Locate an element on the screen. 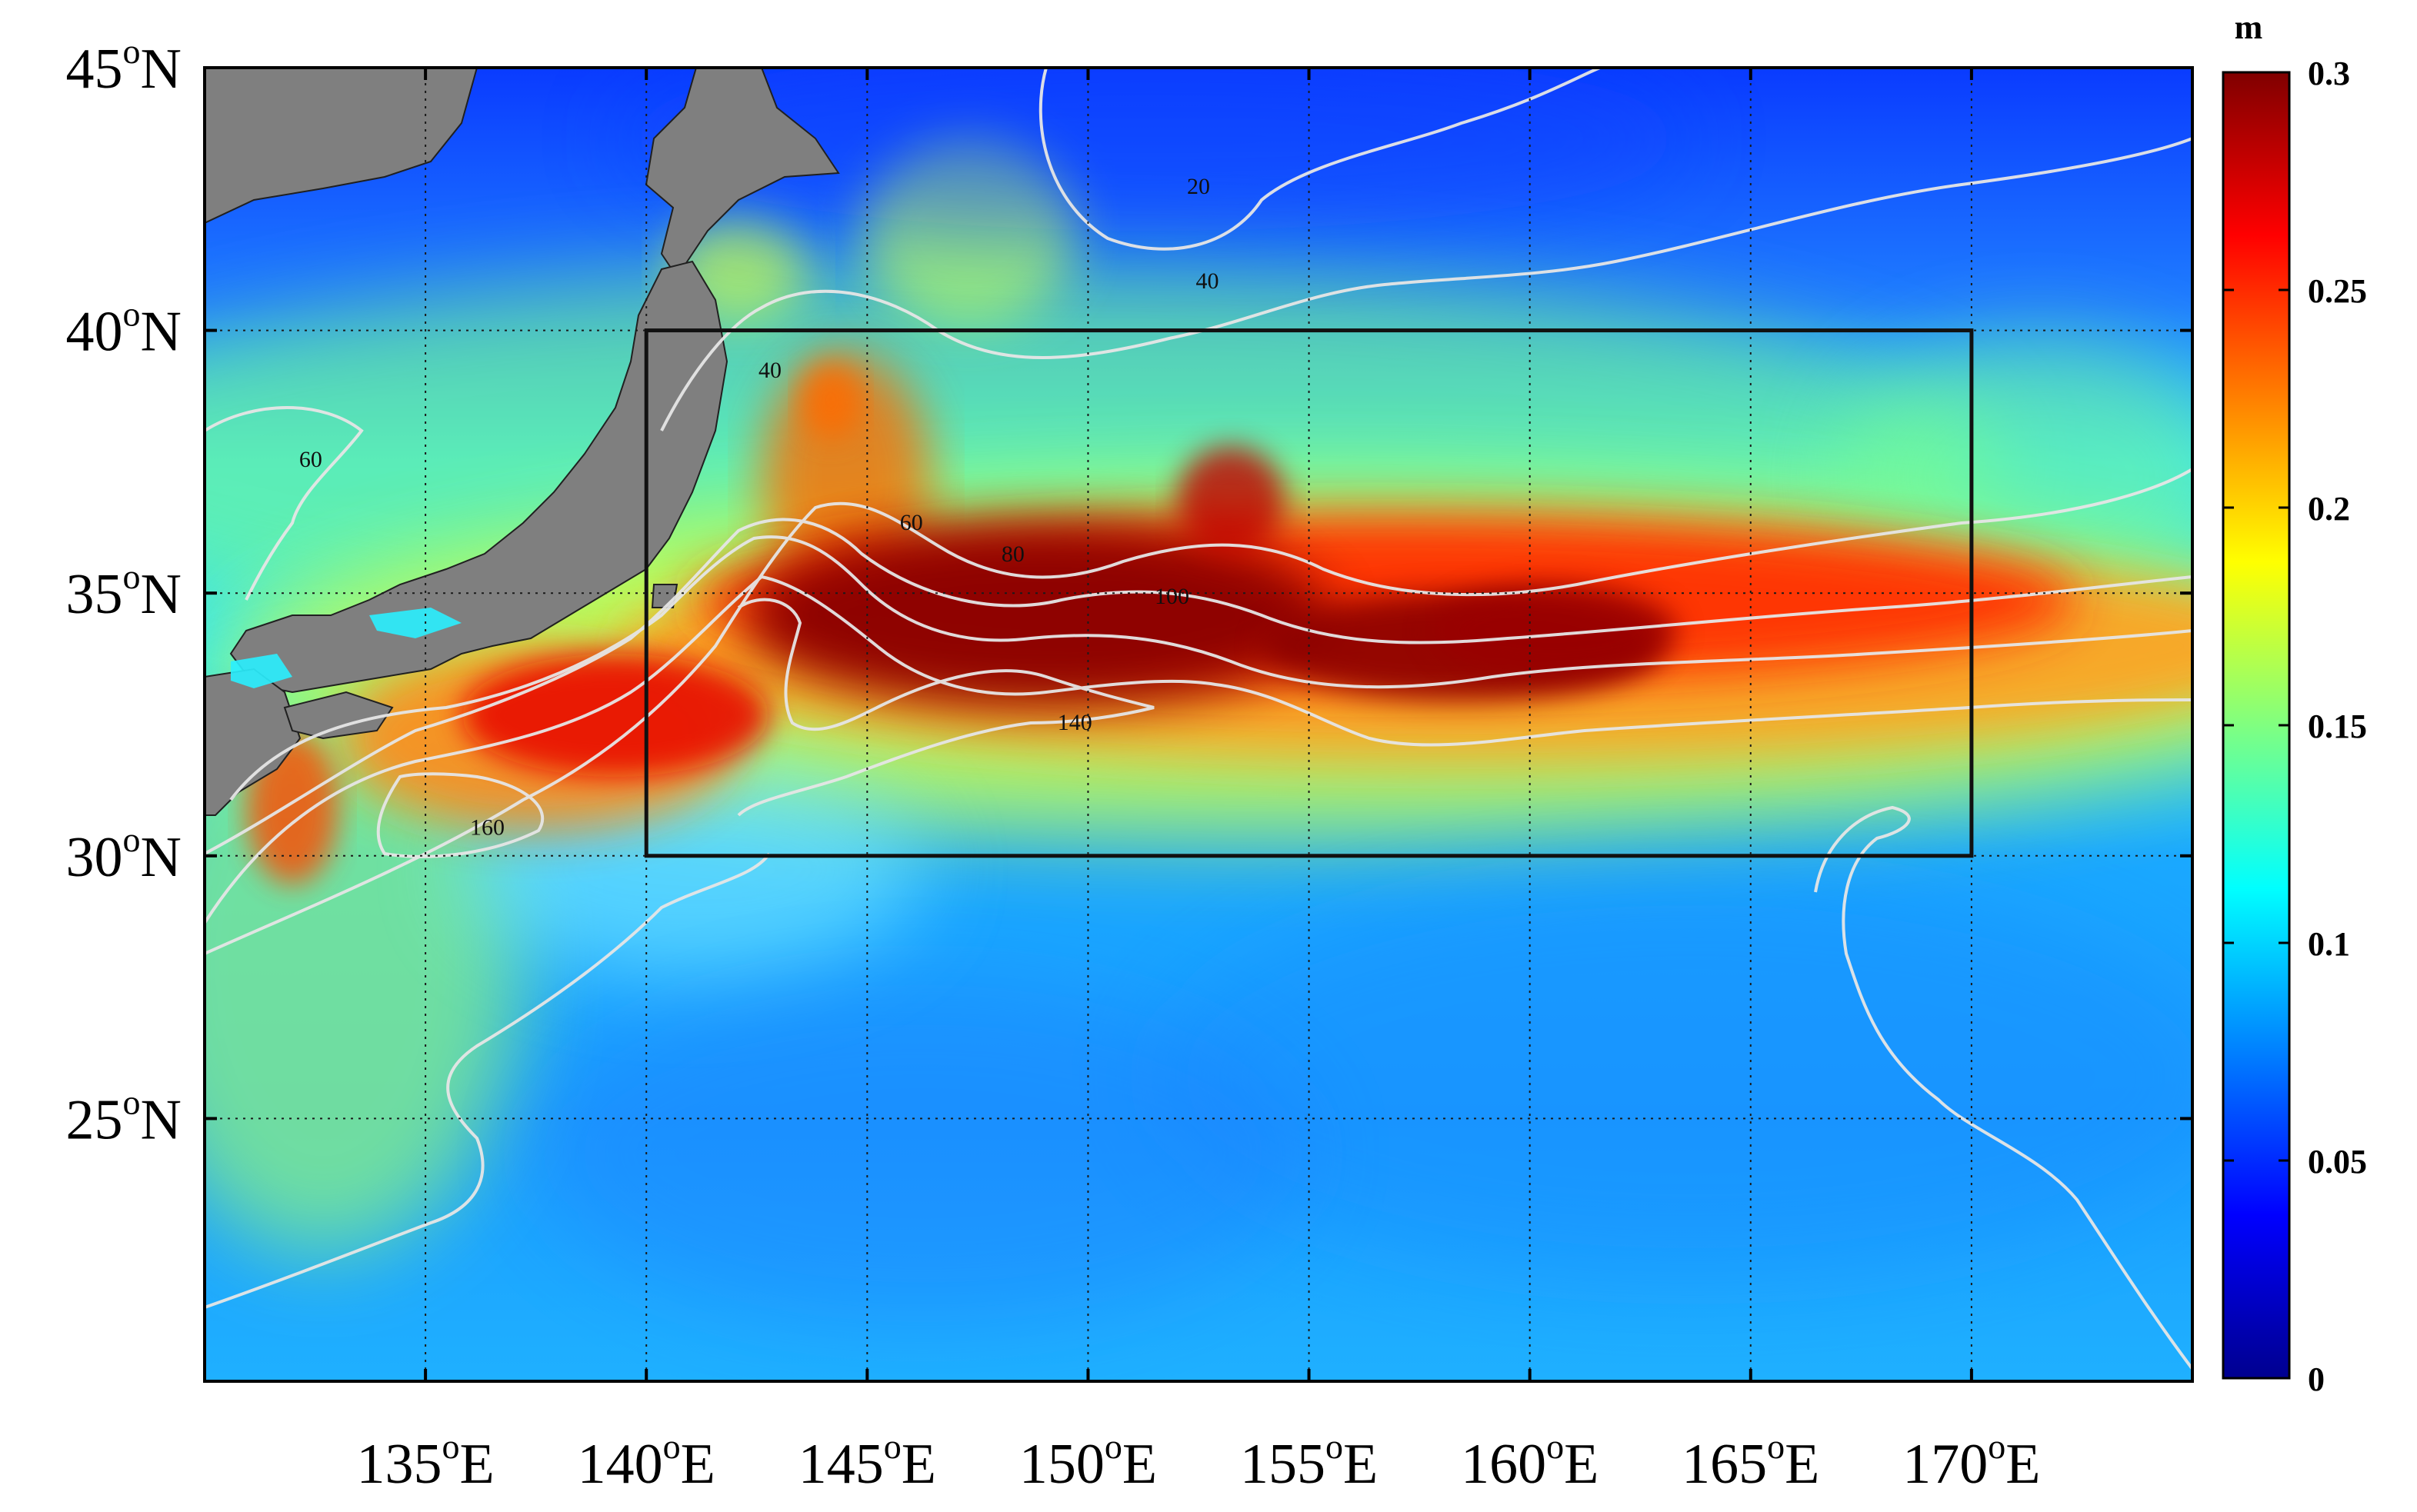  colorbar-unit-label: m is located at coordinates (2249, 27).